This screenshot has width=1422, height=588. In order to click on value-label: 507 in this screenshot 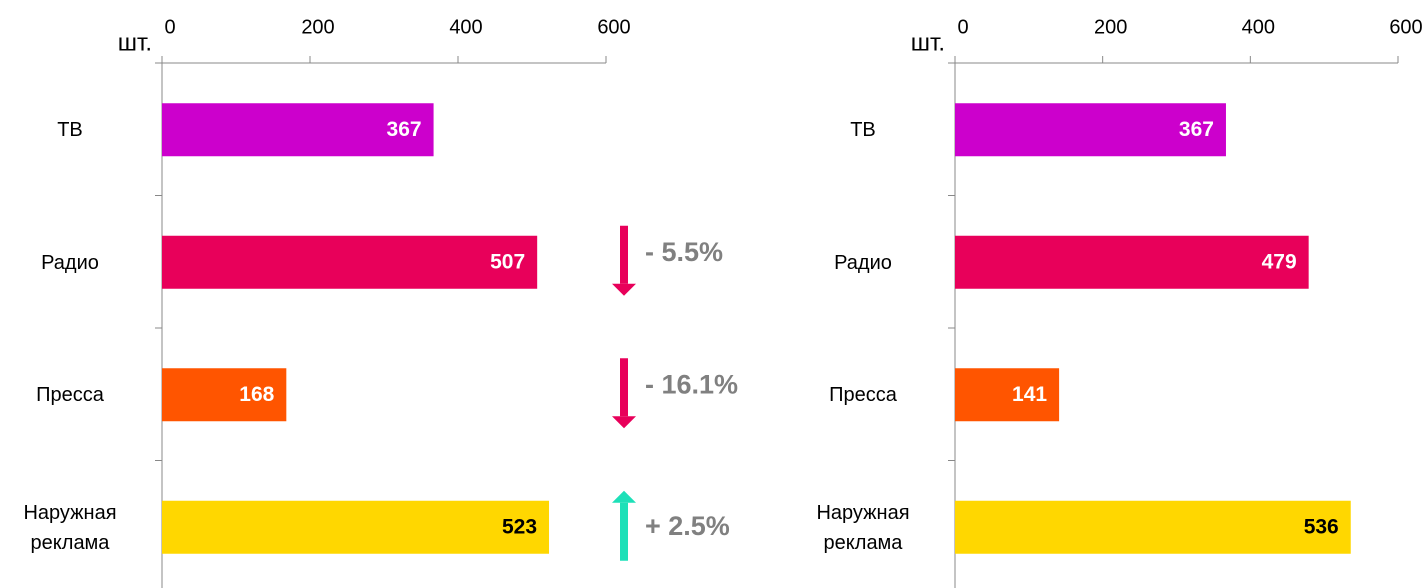, I will do `click(507, 261)`.